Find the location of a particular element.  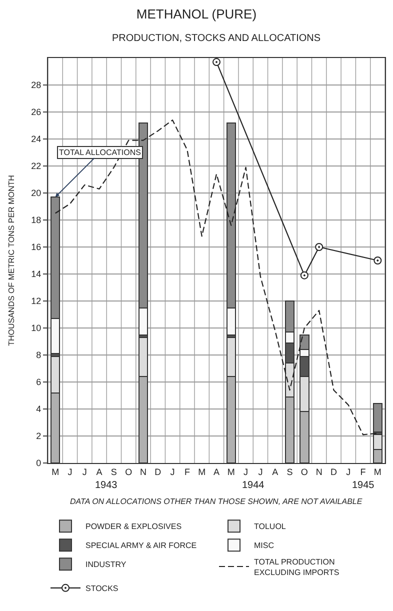

legend-label: INDUSTRY is located at coordinates (106, 565).